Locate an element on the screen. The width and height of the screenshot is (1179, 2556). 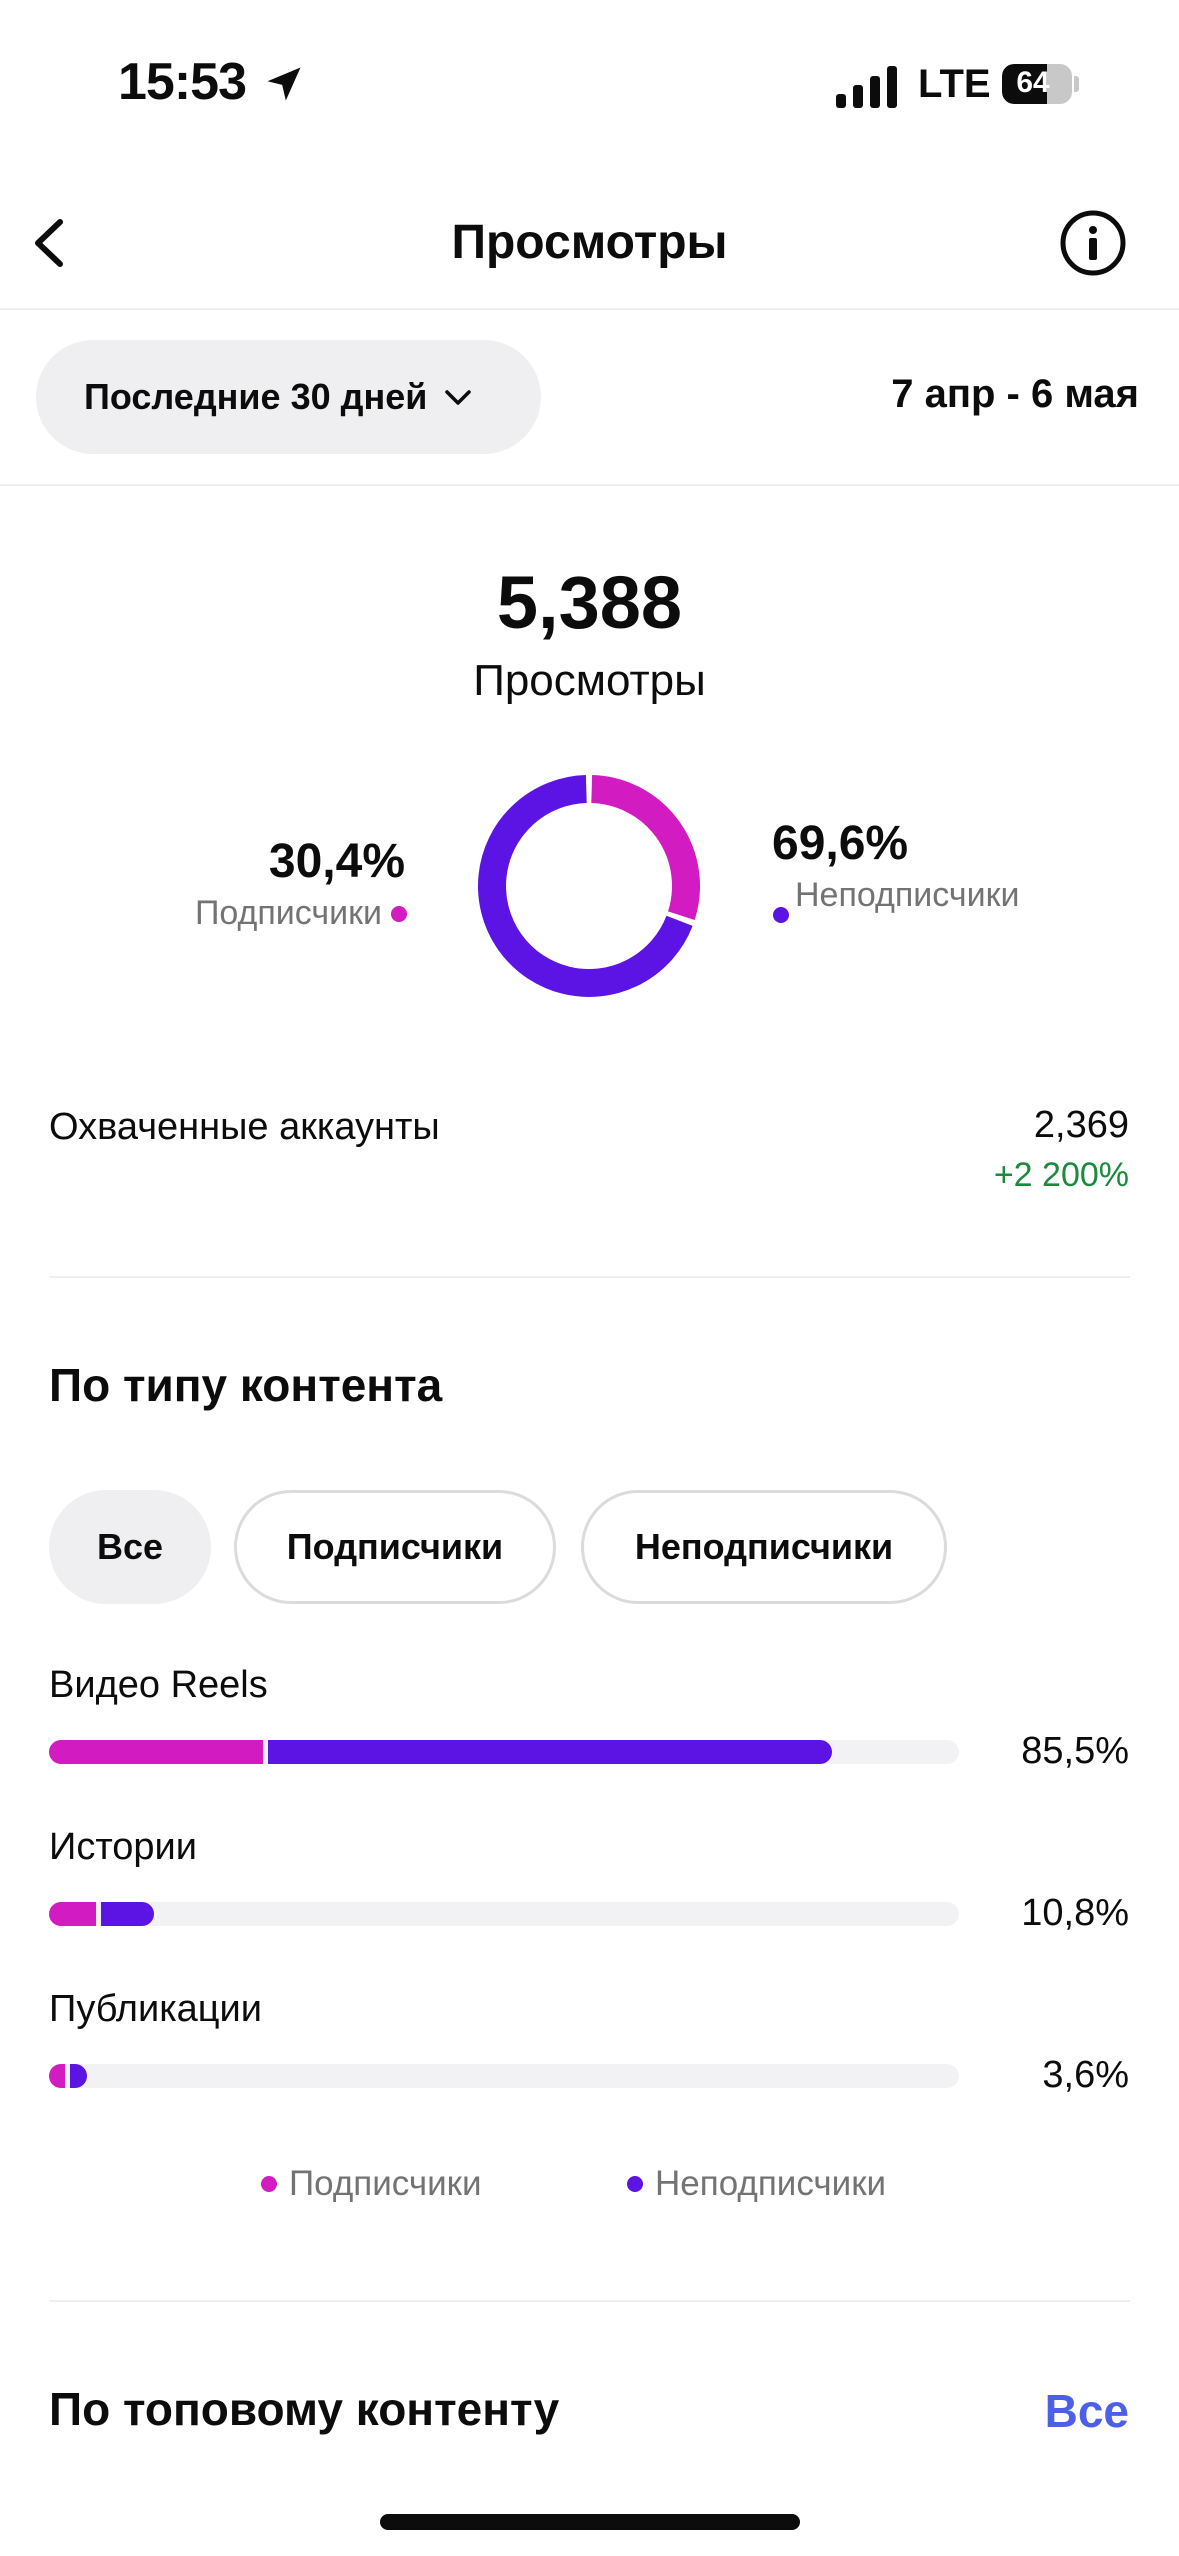
nonfollowers-label: Неподписчики is located at coordinates (907, 895).